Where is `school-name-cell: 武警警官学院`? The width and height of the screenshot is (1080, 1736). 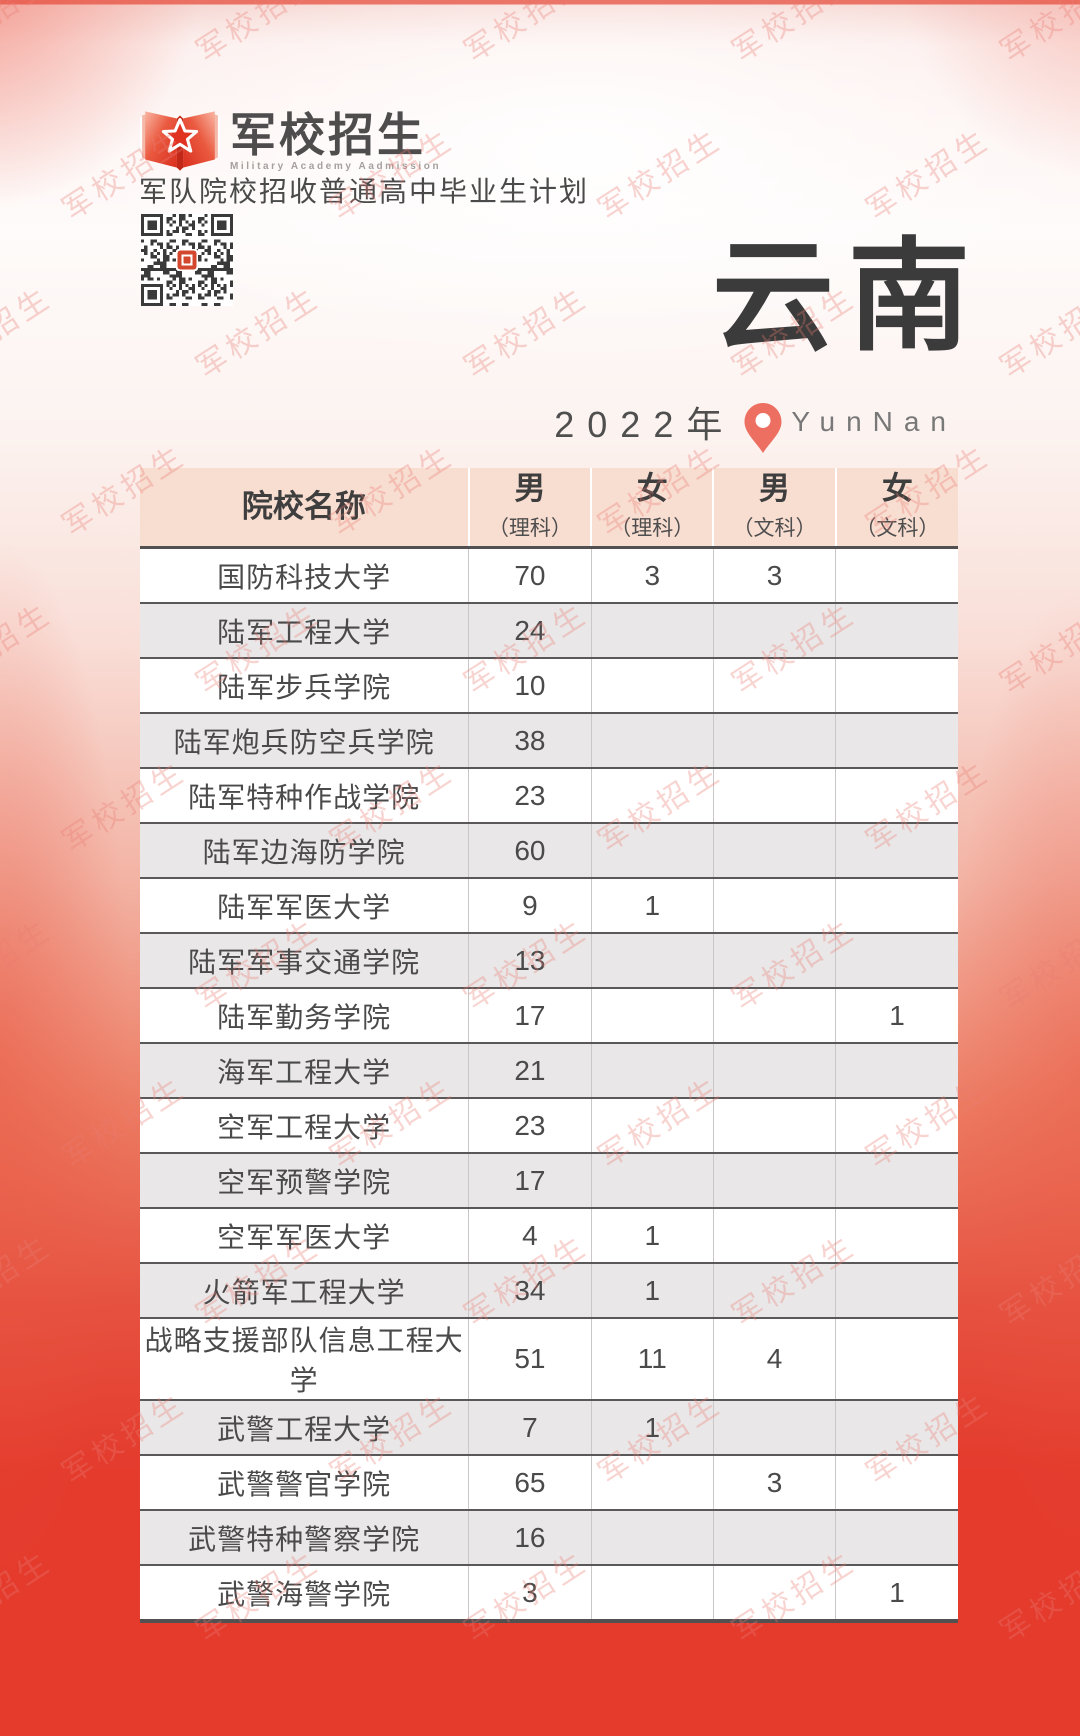 school-name-cell: 武警警官学院 is located at coordinates (305, 1482).